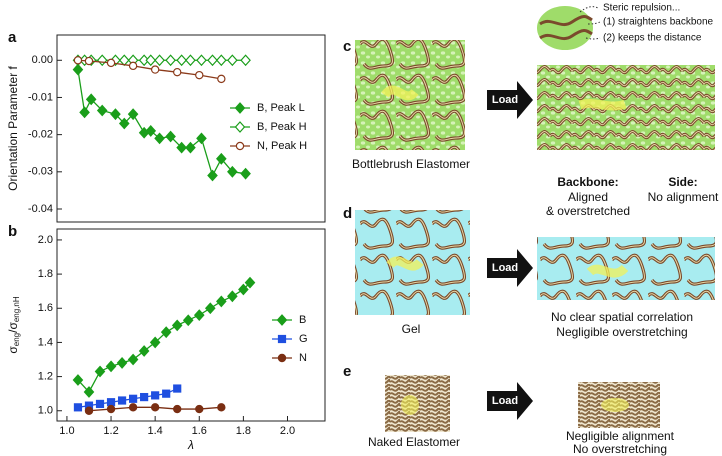  What do you see at coordinates (587, 182) in the screenshot?
I see `result-head: Backbone:` at bounding box center [587, 182].